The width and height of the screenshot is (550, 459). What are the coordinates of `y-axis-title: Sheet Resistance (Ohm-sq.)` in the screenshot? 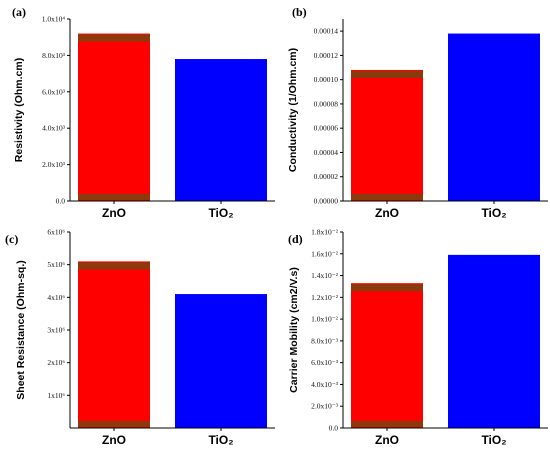 It's located at (21, 329).